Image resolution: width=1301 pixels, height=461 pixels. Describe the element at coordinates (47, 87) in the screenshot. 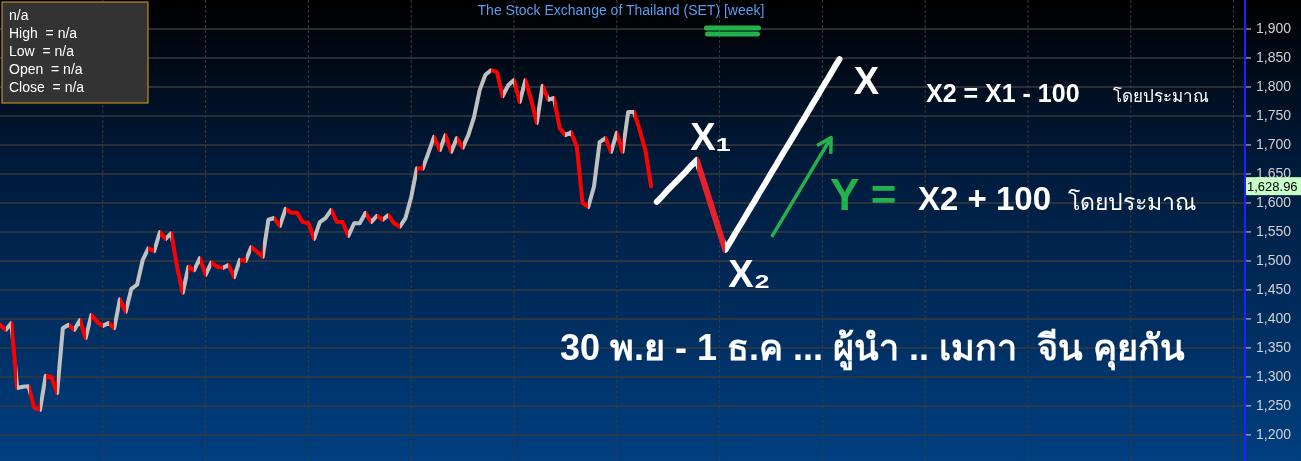

I see `annotation: Close = n/a` at that location.